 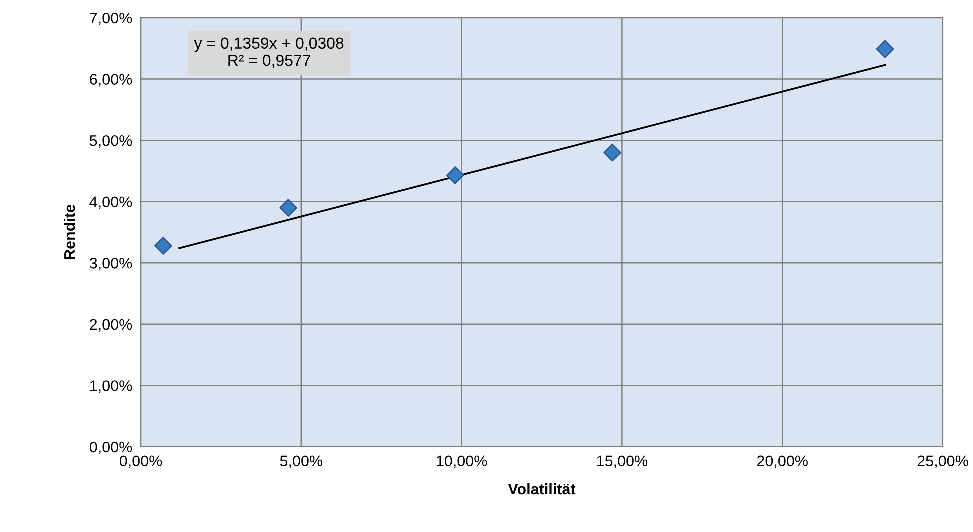 I want to click on x-tick-label: 25,00%, so click(x=943, y=462).